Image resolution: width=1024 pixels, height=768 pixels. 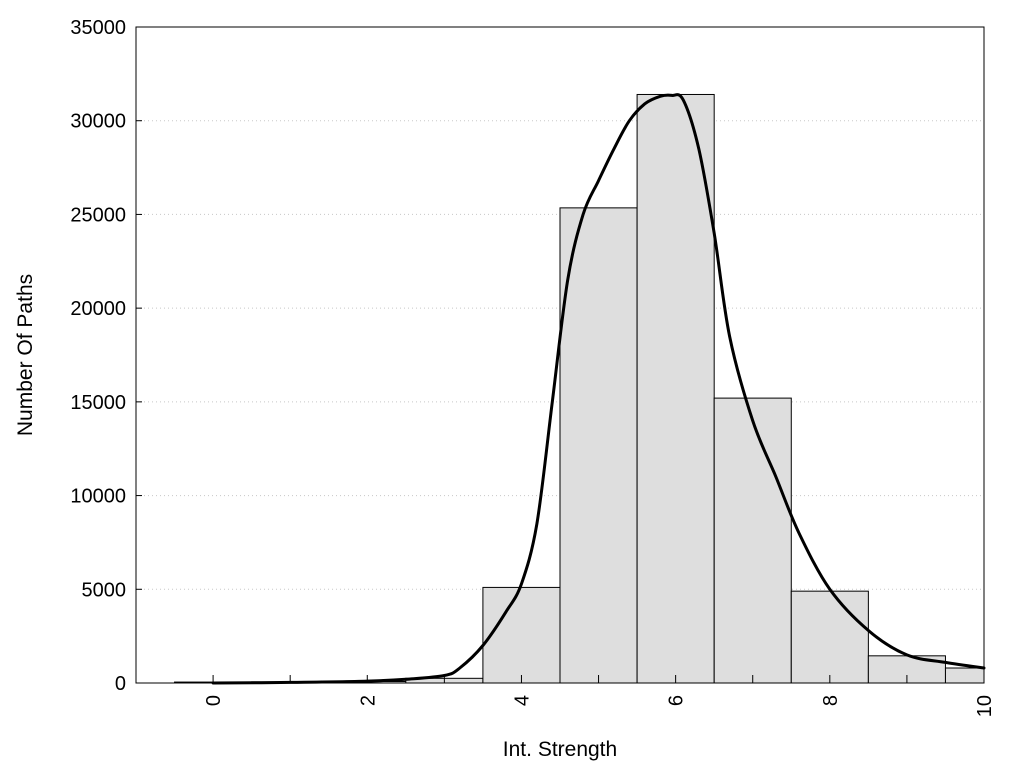 I want to click on x-tick-label: 8, so click(x=831, y=700).